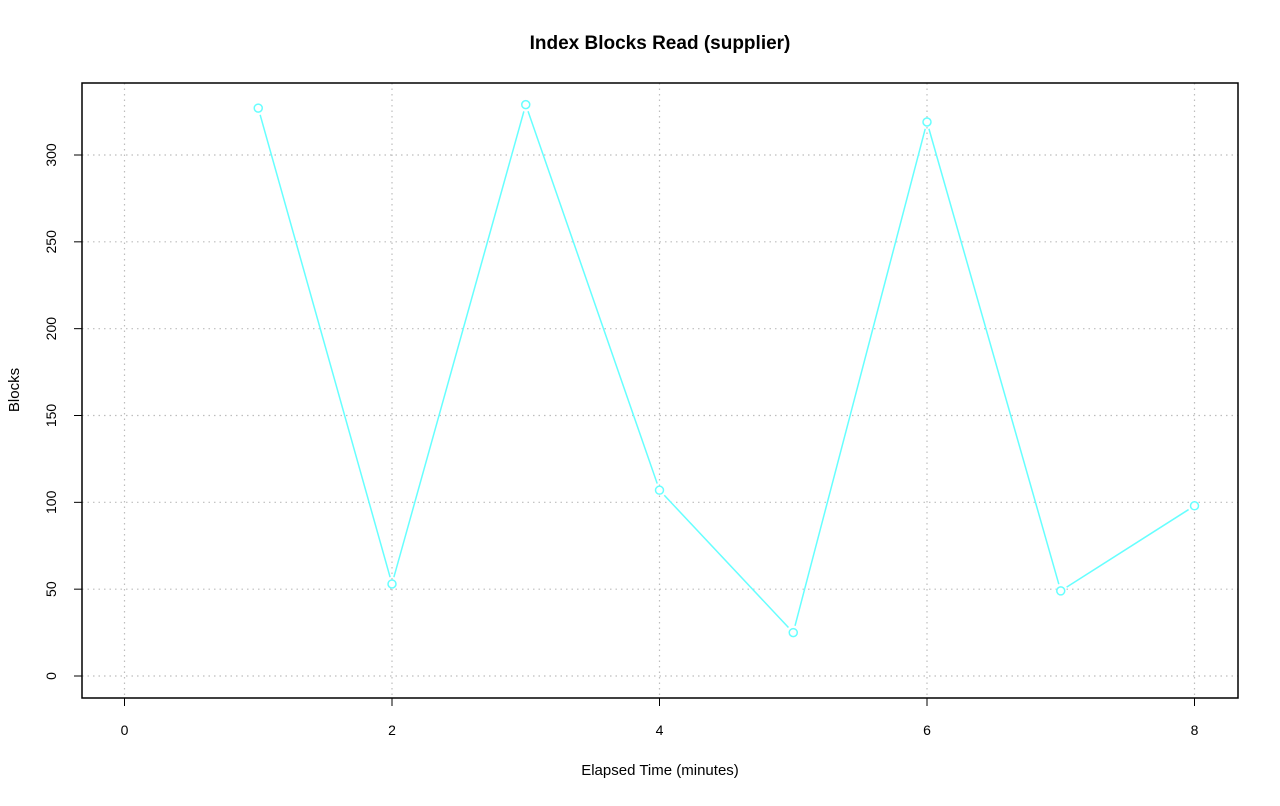  What do you see at coordinates (392, 730) in the screenshot?
I see `x-tick-label: 2` at bounding box center [392, 730].